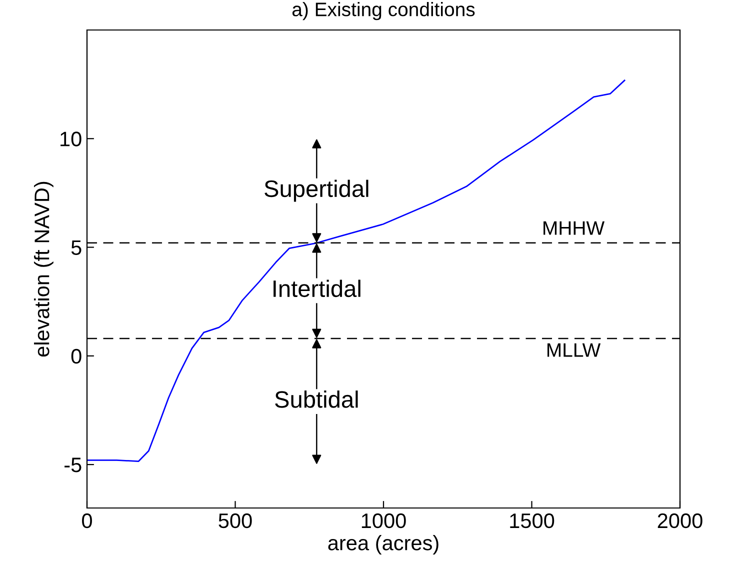 The height and width of the screenshot is (585, 729). I want to click on annotation: Subtidal, so click(316, 399).